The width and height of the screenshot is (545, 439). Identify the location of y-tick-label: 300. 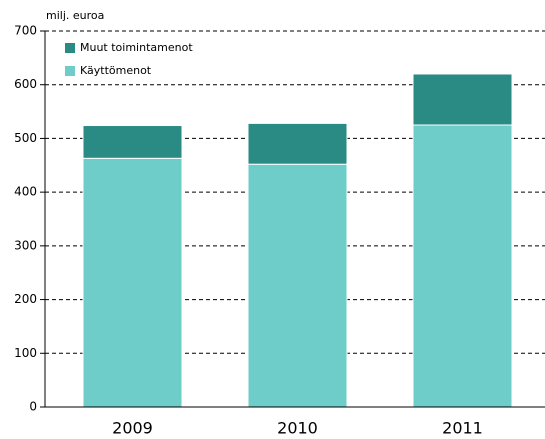
(25, 245).